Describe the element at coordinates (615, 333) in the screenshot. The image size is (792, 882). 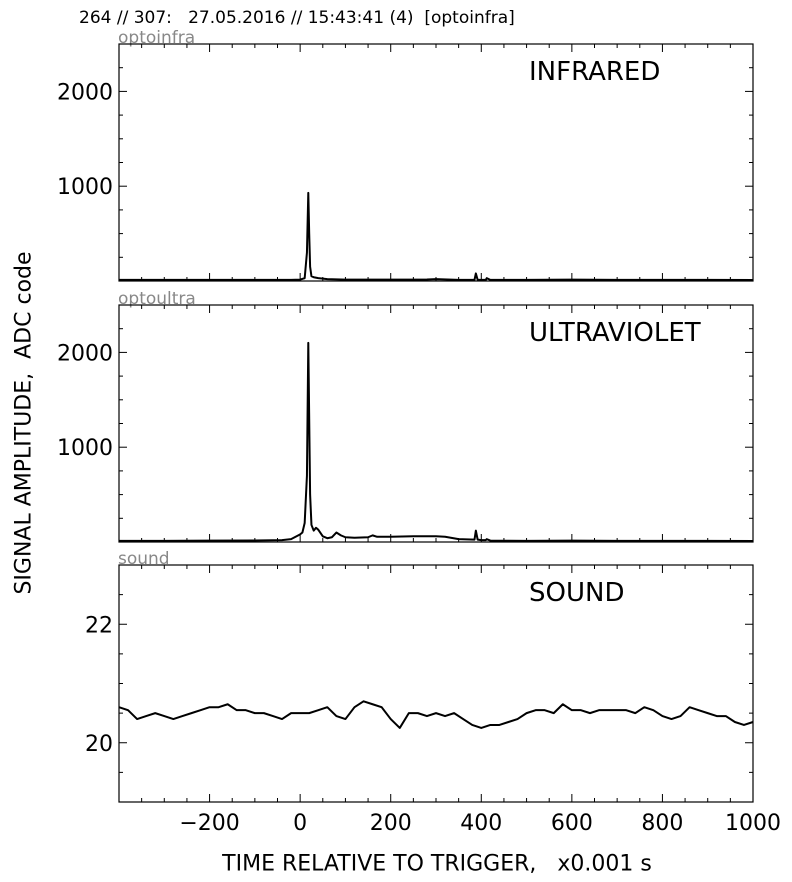
I see `panel-title: ULTRAVIOLET` at that location.